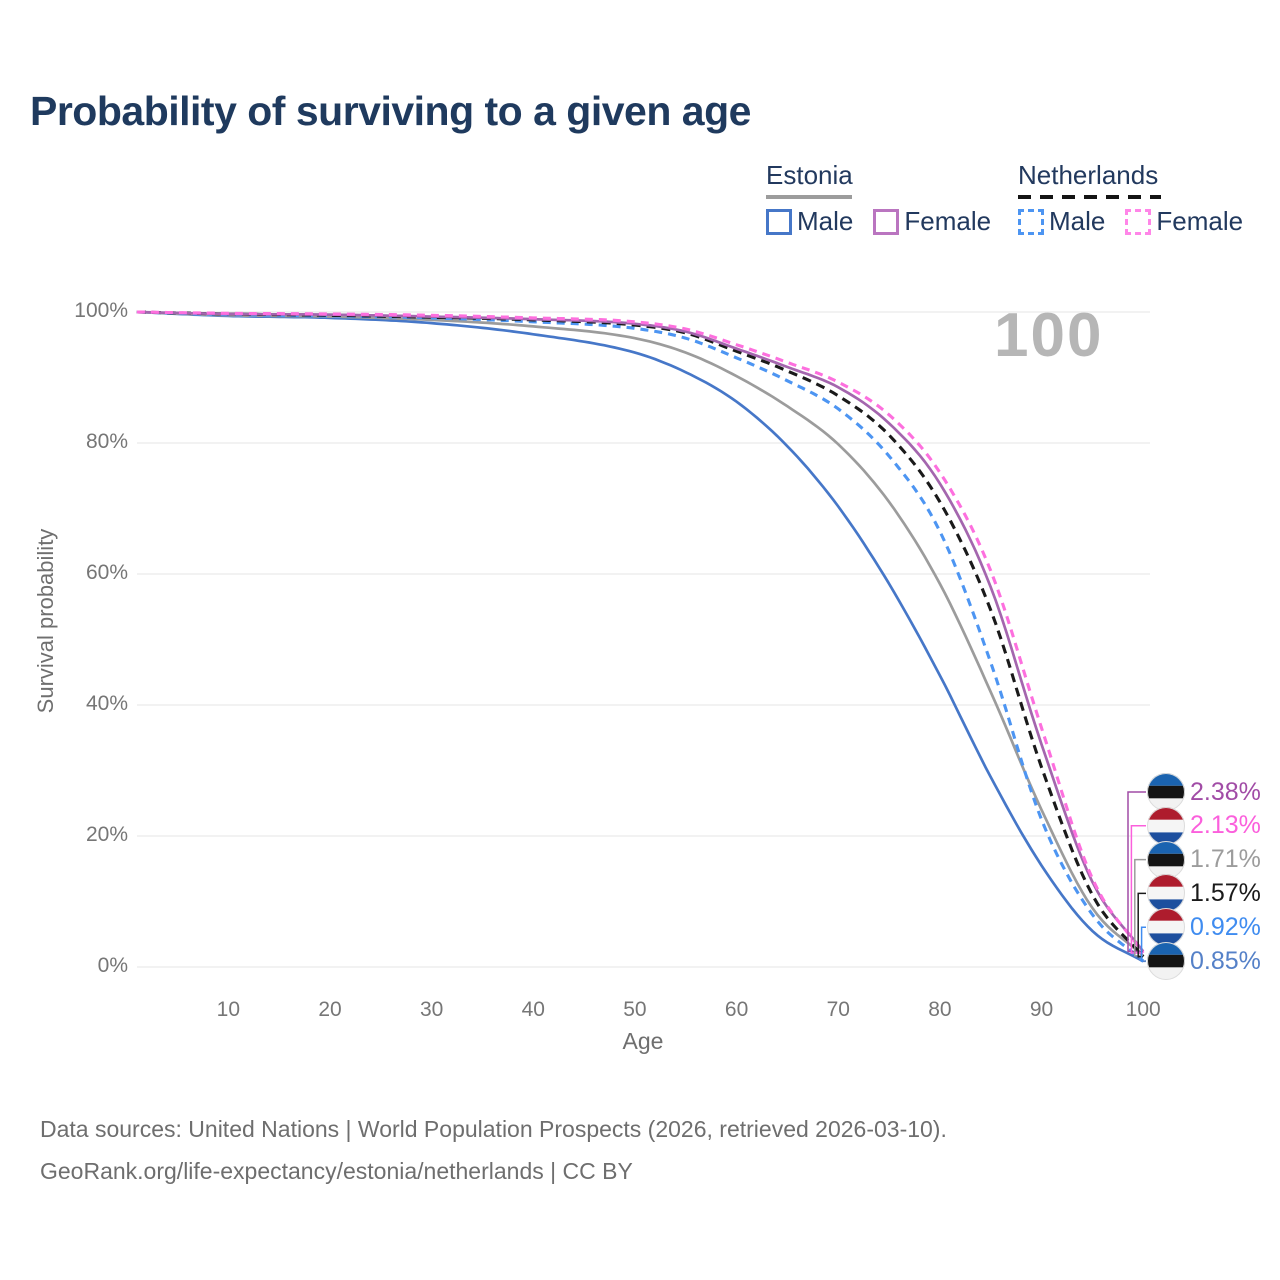 This screenshot has height=1280, width=1280. Describe the element at coordinates (106, 703) in the screenshot. I see `y-tick-40: 40%` at that location.